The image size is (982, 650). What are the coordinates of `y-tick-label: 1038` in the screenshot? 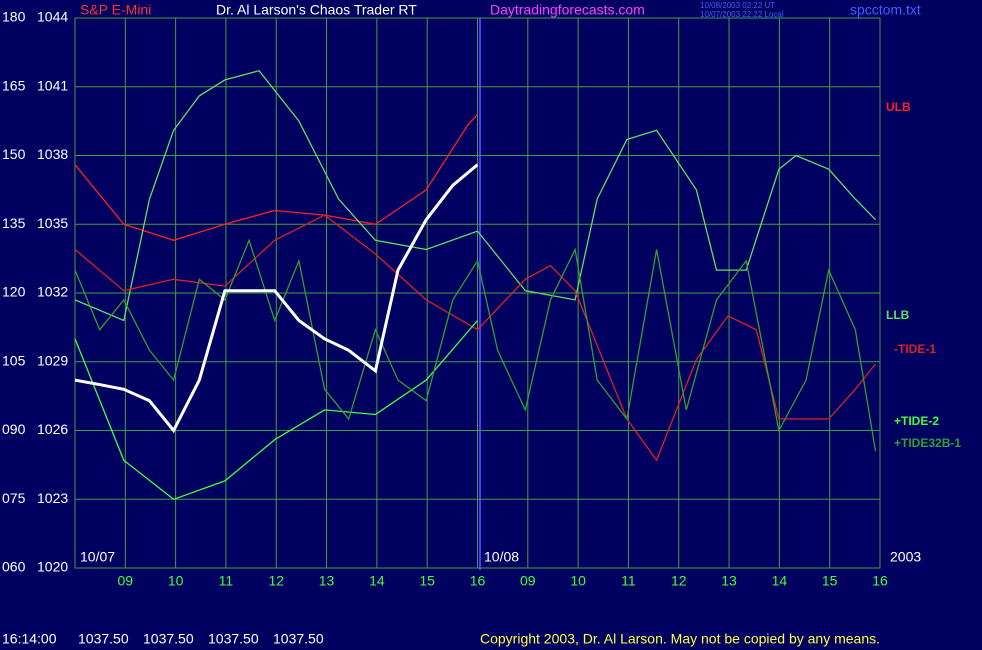 It's located at (52, 154).